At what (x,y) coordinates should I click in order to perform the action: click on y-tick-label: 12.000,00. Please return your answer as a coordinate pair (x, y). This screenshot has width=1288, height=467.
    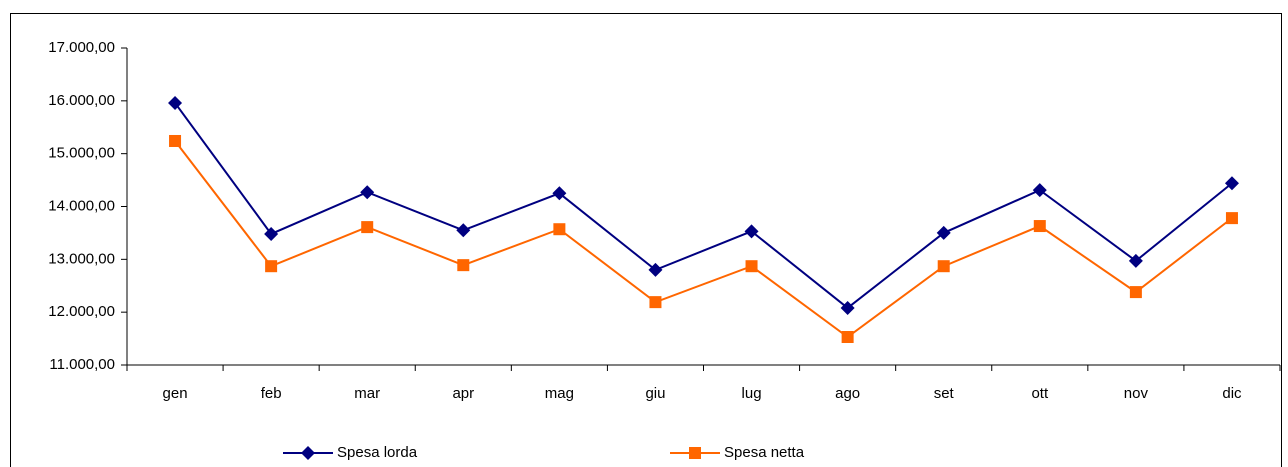
    Looking at the image, I should click on (81, 311).